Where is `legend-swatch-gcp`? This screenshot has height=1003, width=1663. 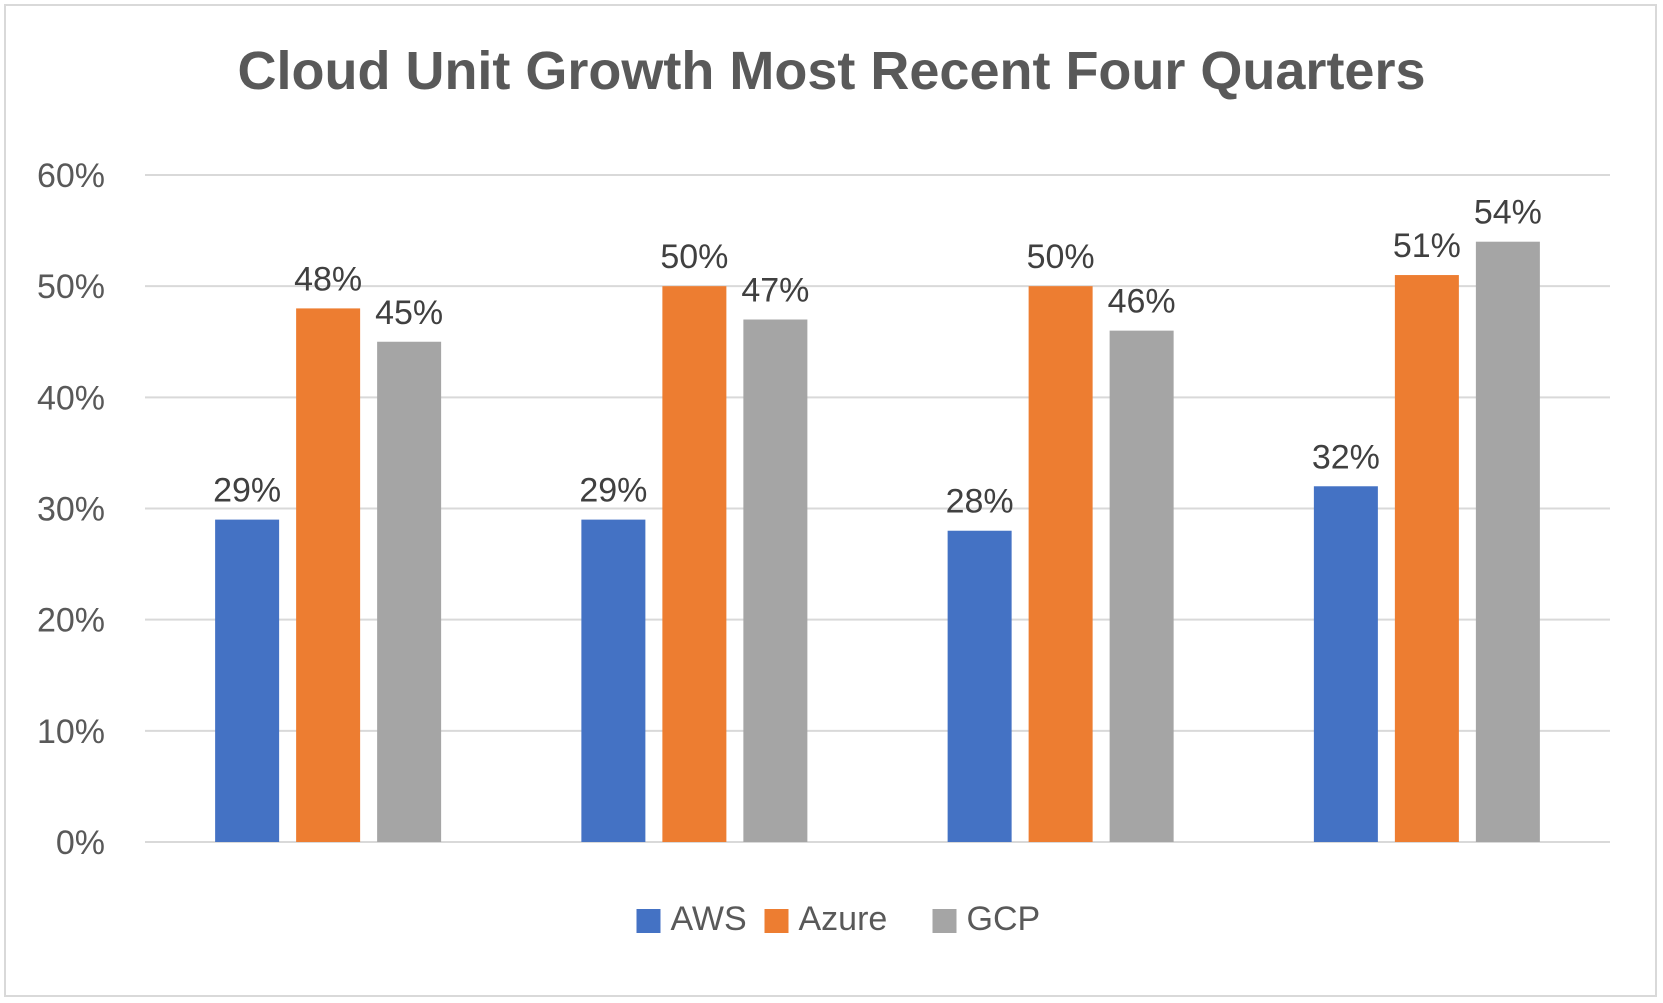 legend-swatch-gcp is located at coordinates (944, 921).